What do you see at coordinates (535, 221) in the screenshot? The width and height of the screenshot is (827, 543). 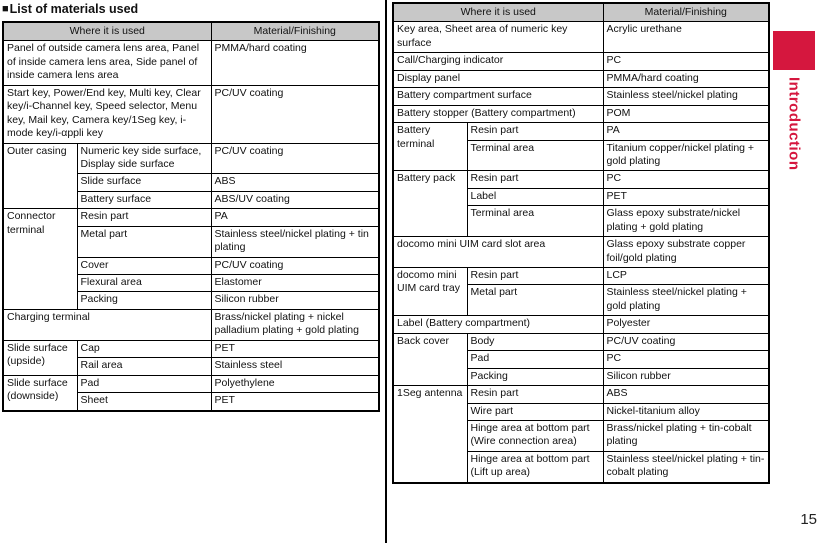 I see `part-cell: Terminal area` at bounding box center [535, 221].